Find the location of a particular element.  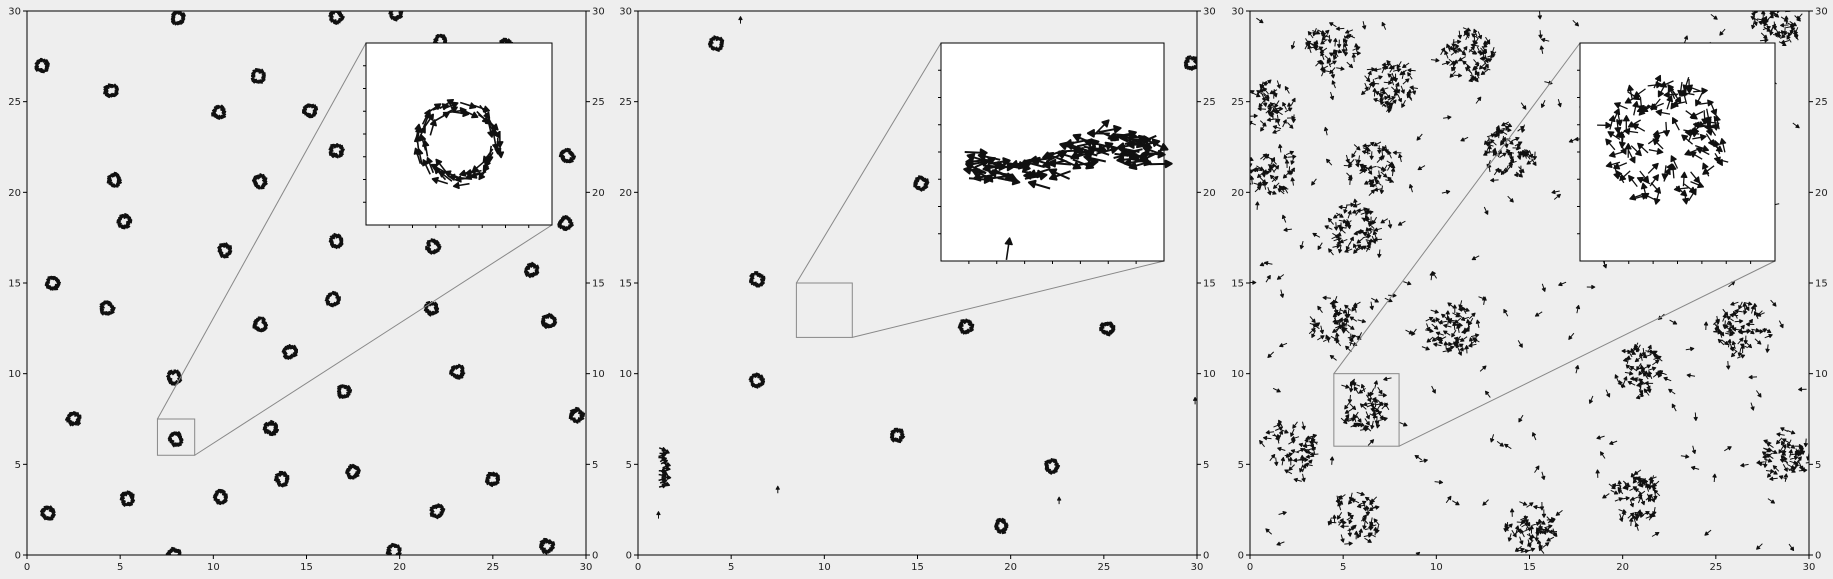

right-y-tick-label: 15 is located at coordinates (1209, 284).